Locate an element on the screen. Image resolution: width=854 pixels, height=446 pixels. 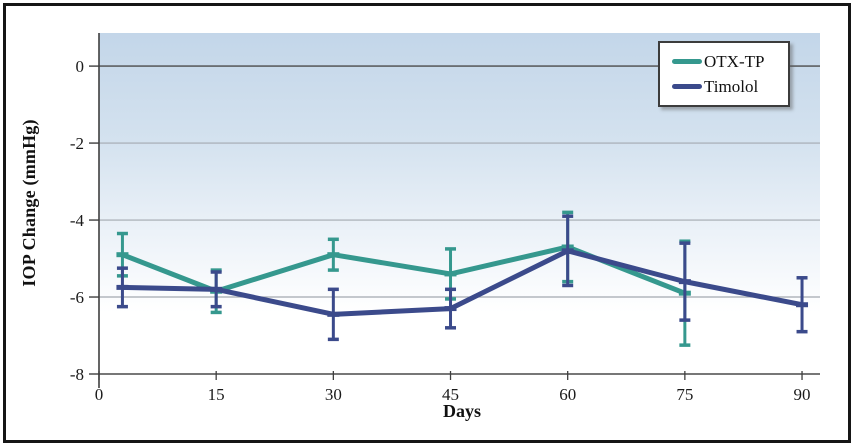
x-tick-label: 15 is located at coordinates (216, 394).